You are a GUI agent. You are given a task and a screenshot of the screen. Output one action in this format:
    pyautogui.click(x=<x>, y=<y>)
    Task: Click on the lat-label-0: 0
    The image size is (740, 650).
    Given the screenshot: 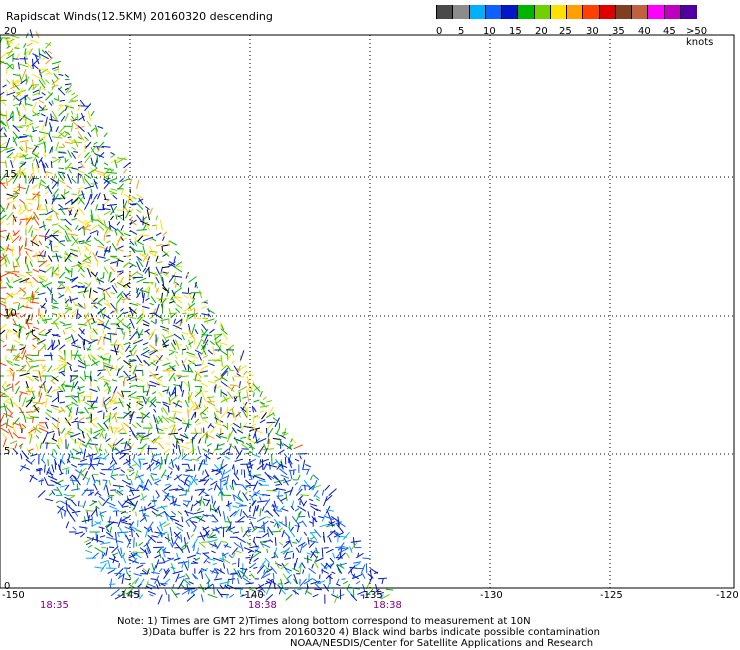 What is the action you would take?
    pyautogui.click(x=7, y=586)
    